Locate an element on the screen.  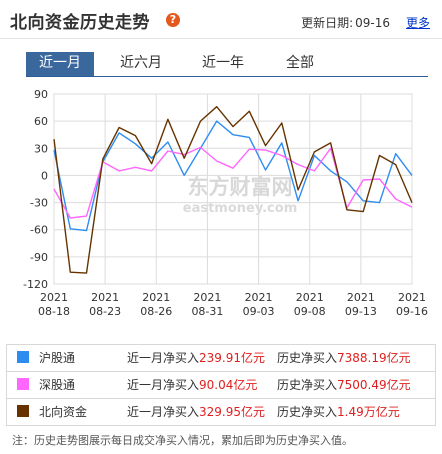
y-tick-label: 30 is located at coordinates (41, 148).